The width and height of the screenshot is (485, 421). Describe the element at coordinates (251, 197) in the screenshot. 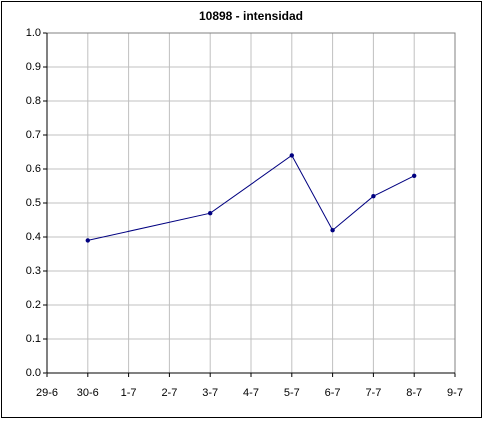

I see `data-line` at that location.